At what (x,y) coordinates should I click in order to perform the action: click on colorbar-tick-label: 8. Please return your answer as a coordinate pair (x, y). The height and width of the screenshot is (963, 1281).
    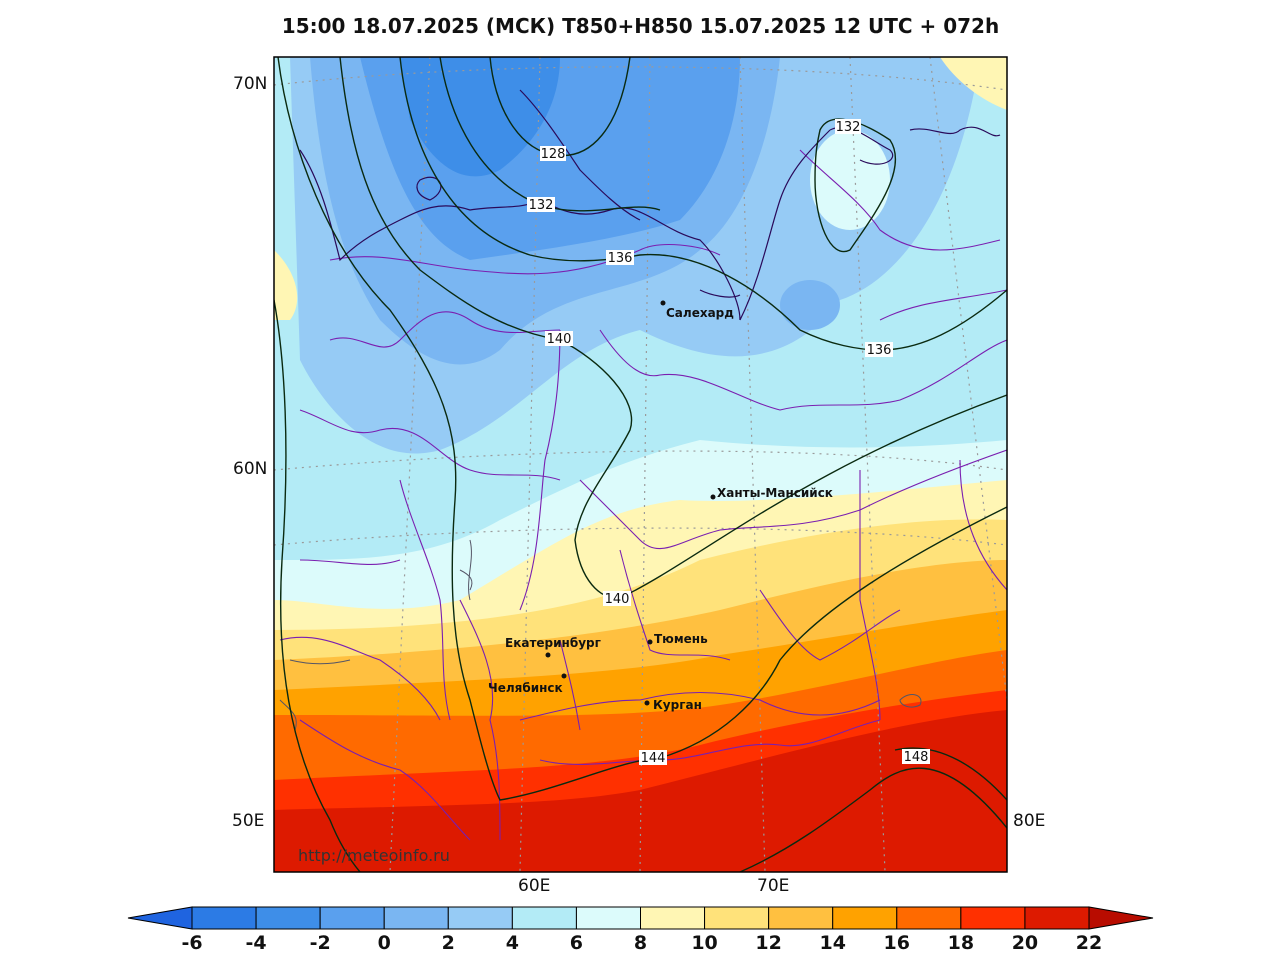
    Looking at the image, I should click on (640, 943).